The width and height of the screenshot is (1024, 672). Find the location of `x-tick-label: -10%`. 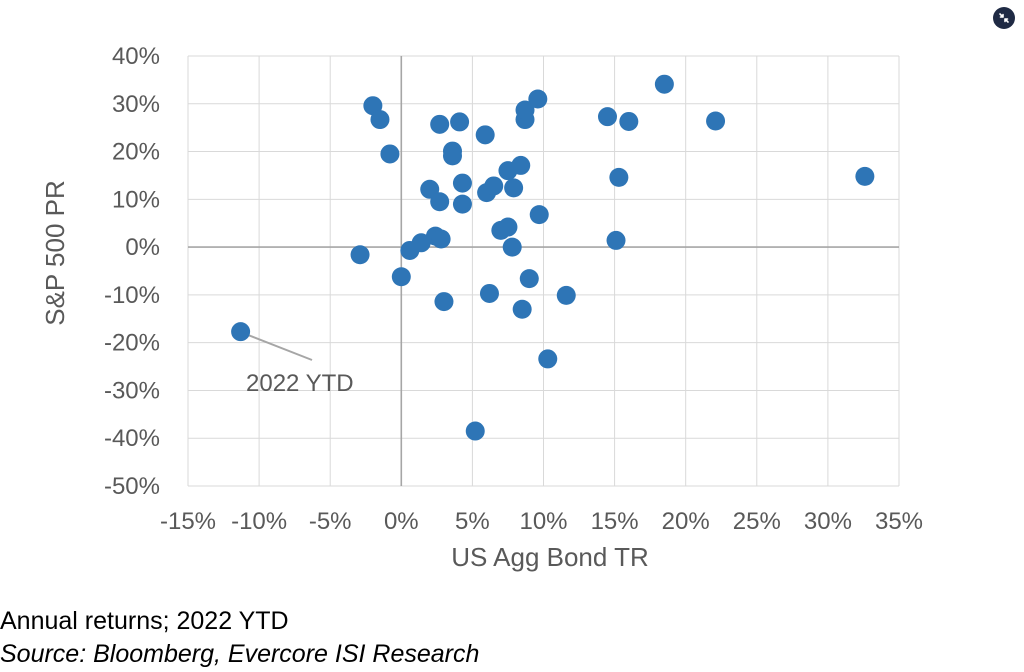

x-tick-label: -10% is located at coordinates (259, 521).